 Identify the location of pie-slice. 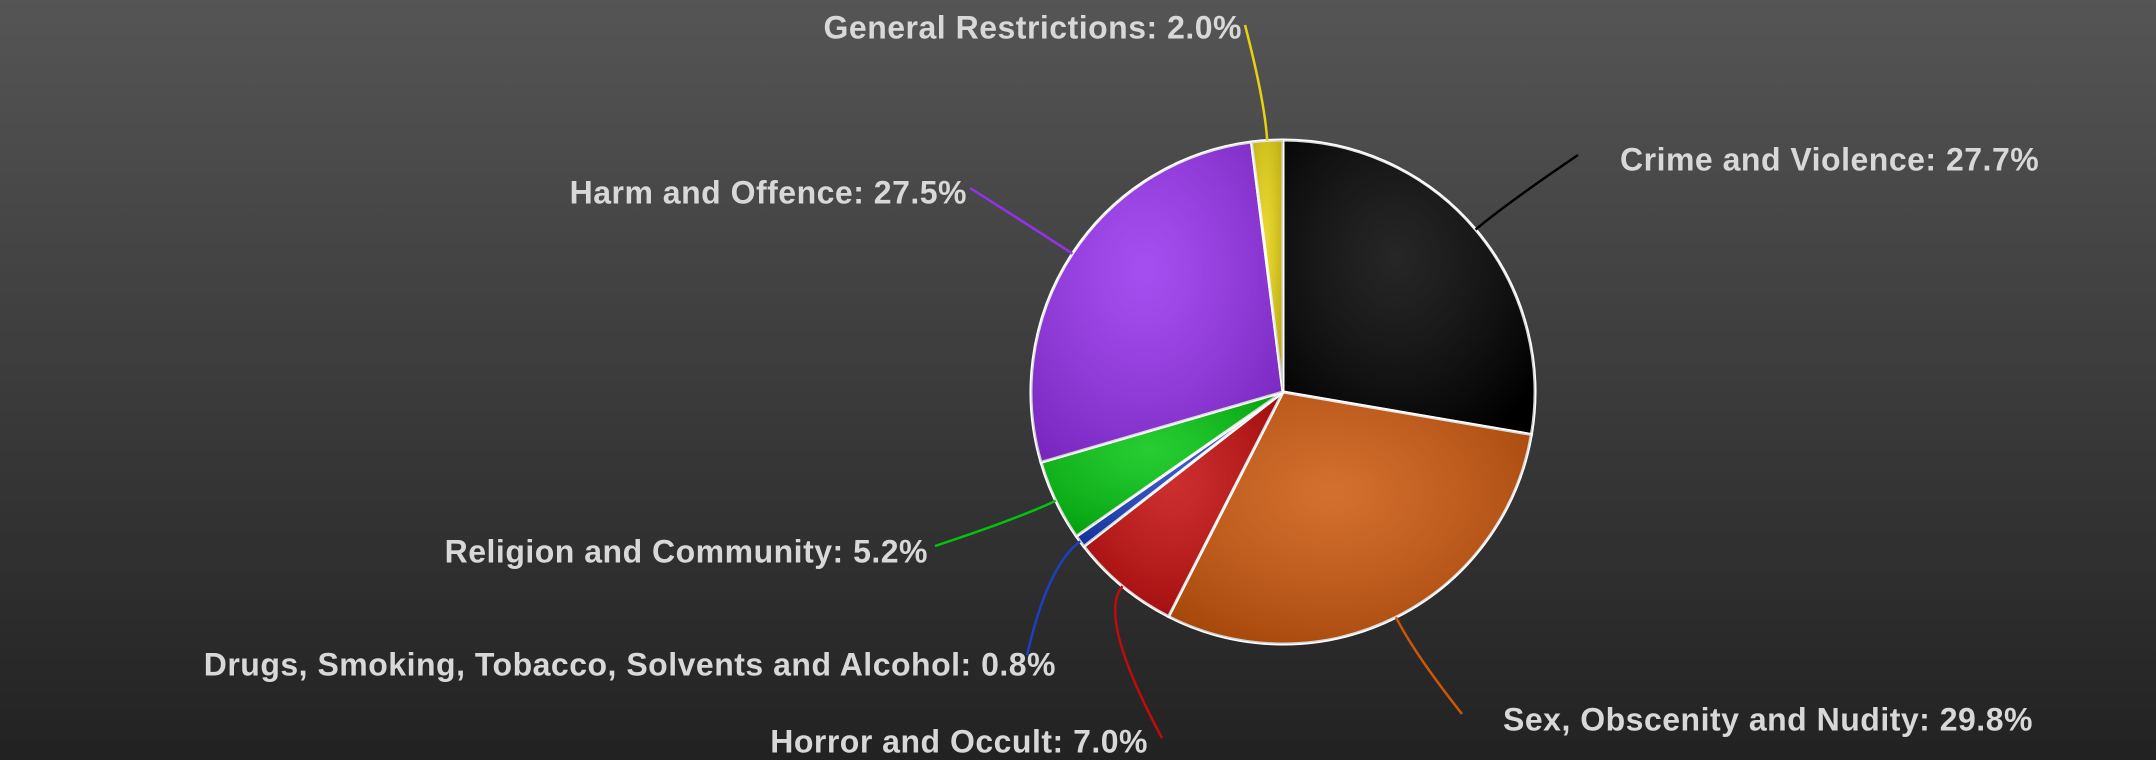
(1409, 287).